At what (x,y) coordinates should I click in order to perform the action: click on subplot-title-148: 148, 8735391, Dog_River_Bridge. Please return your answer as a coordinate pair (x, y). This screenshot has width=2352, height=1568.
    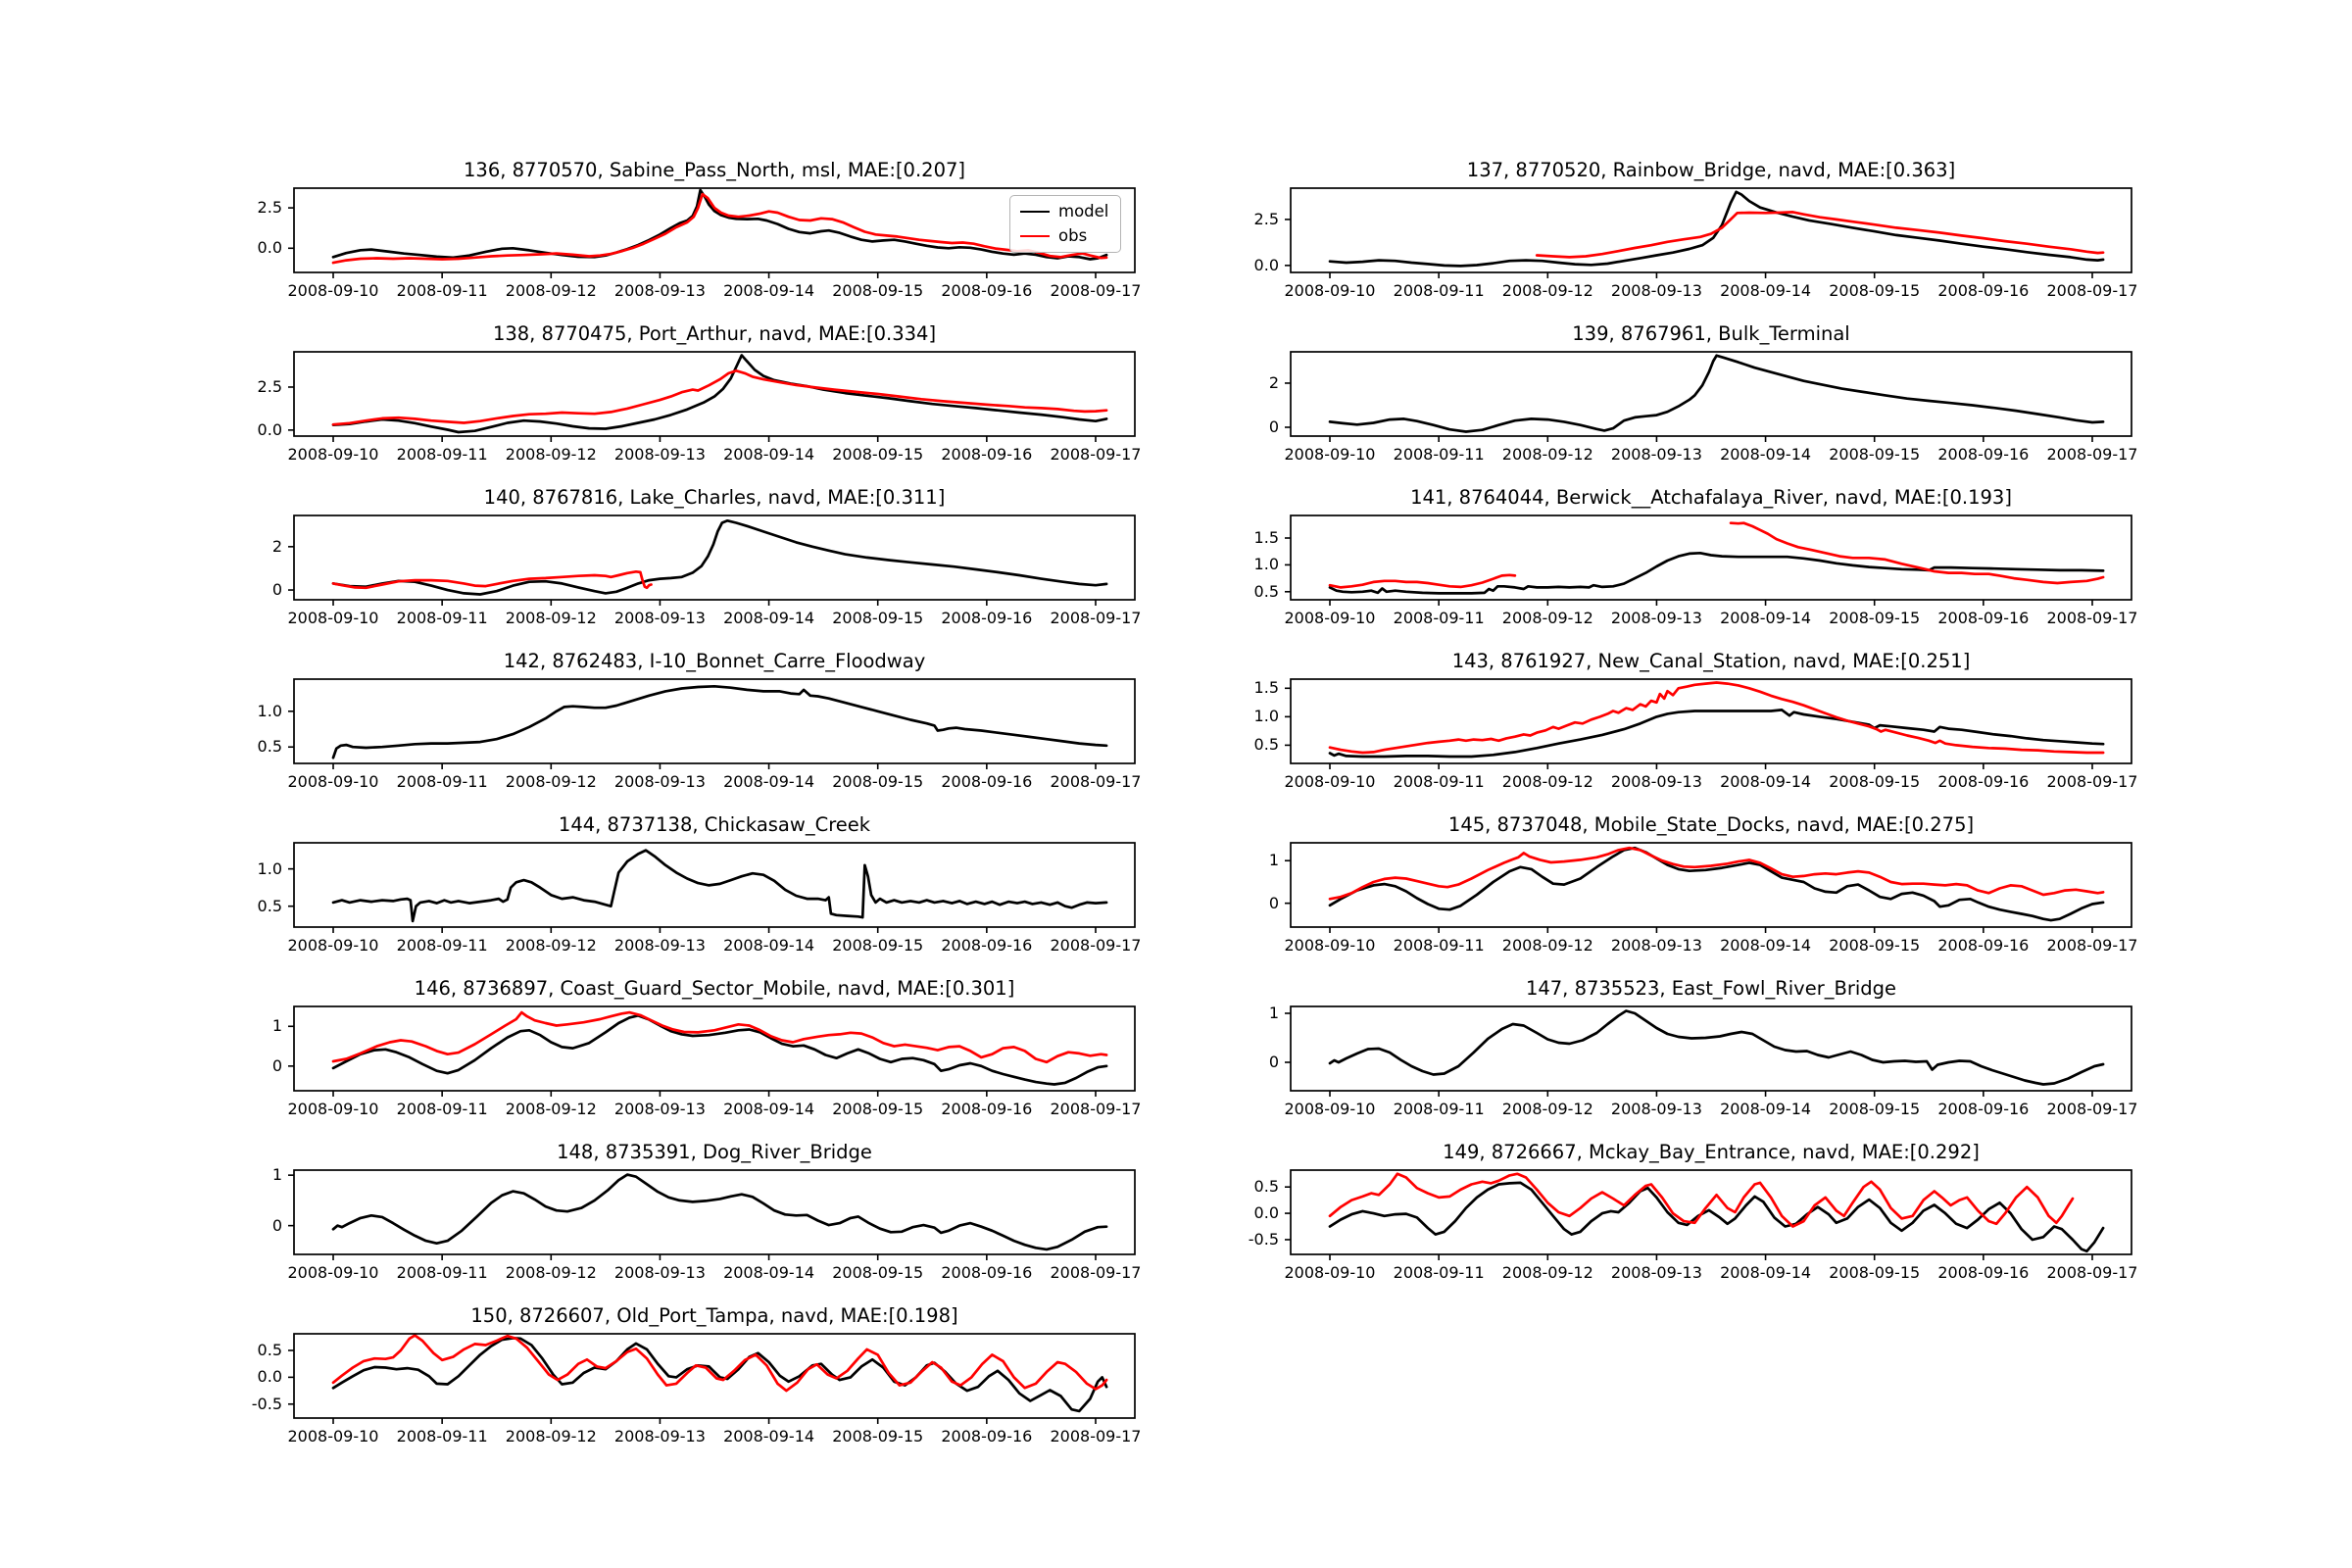
    Looking at the image, I should click on (714, 1152).